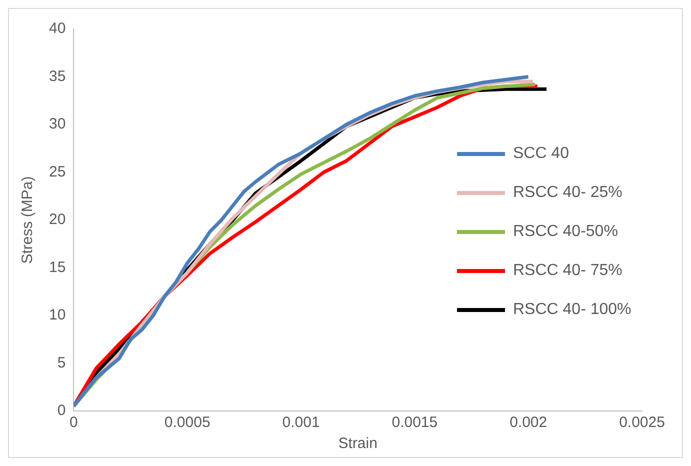  Describe the element at coordinates (57, 315) in the screenshot. I see `y-tick-label: 10` at that location.